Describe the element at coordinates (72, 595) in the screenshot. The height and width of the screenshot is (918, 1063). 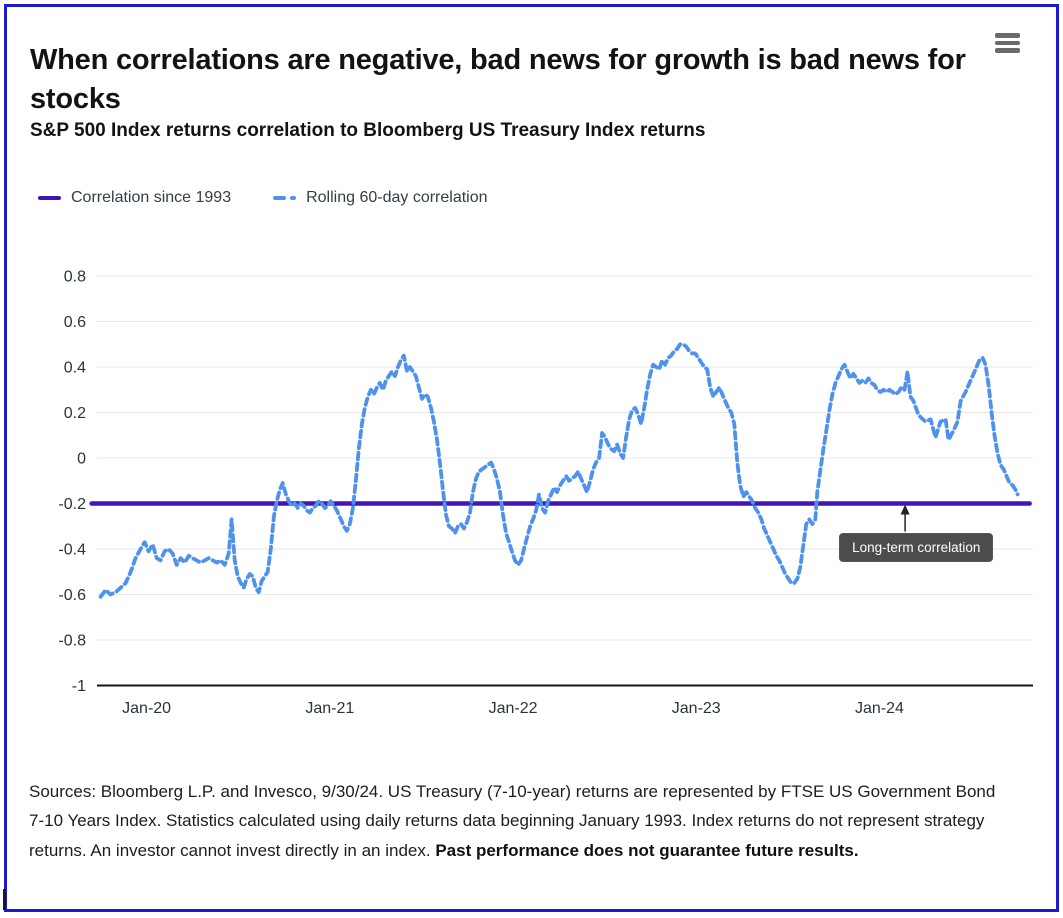
I see `y-tick-label: -0.6` at that location.